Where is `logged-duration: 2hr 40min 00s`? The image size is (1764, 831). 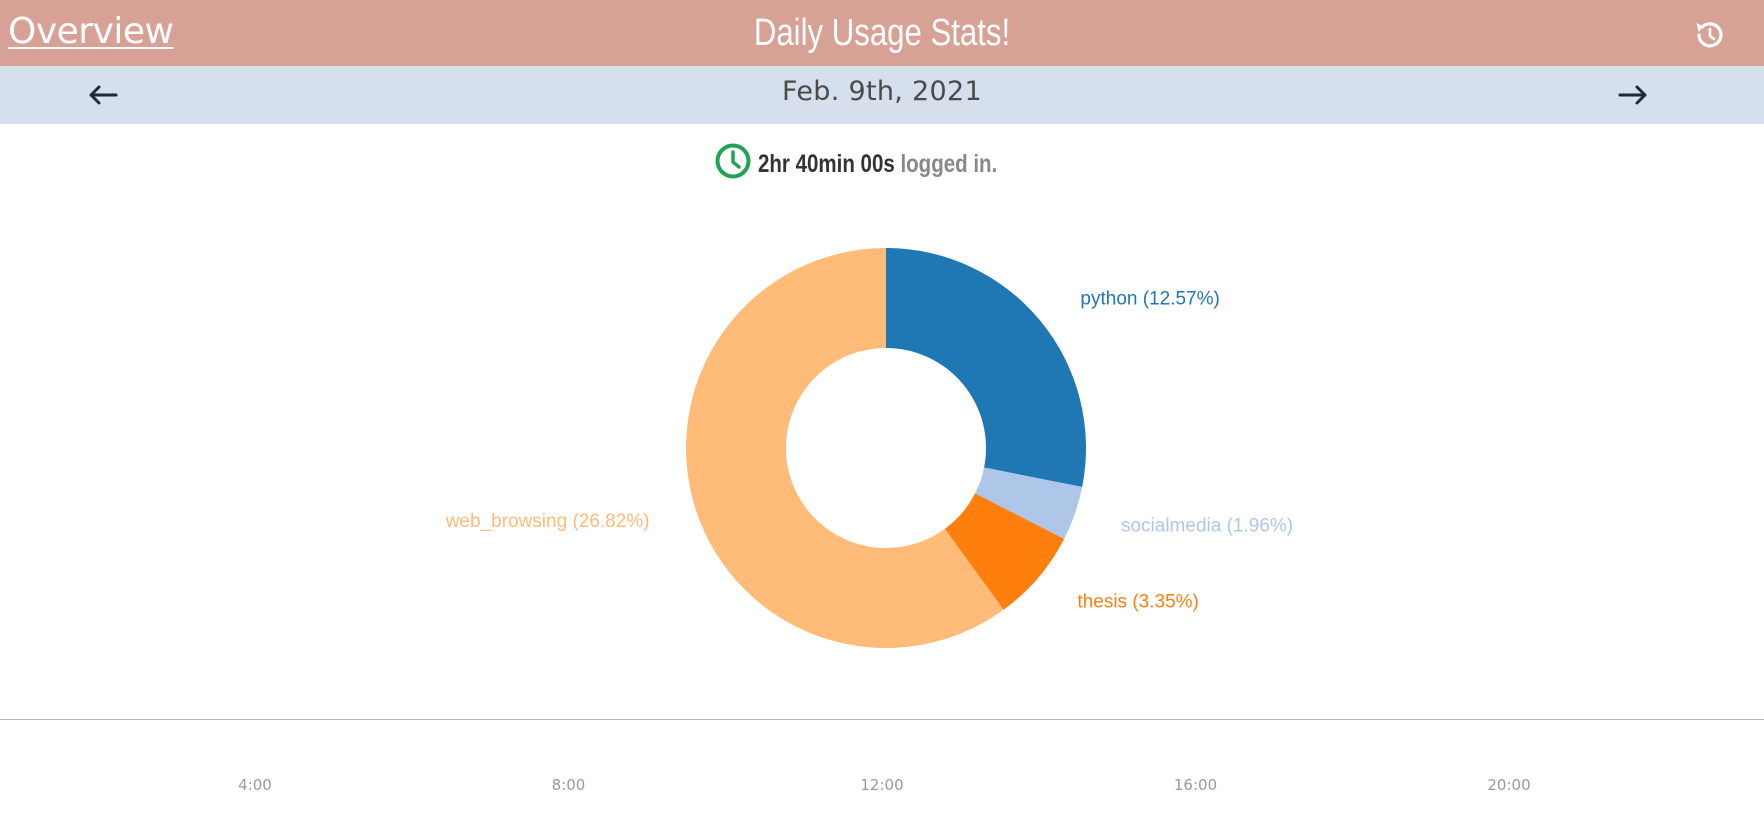 logged-duration: 2hr 40min 00s is located at coordinates (826, 163).